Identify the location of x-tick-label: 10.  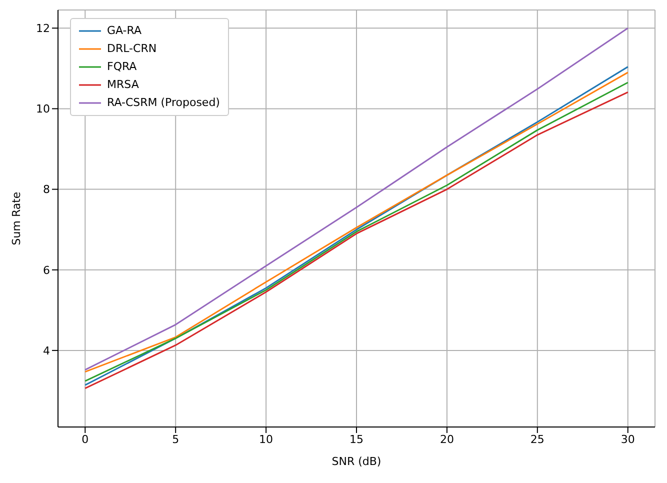
(266, 439).